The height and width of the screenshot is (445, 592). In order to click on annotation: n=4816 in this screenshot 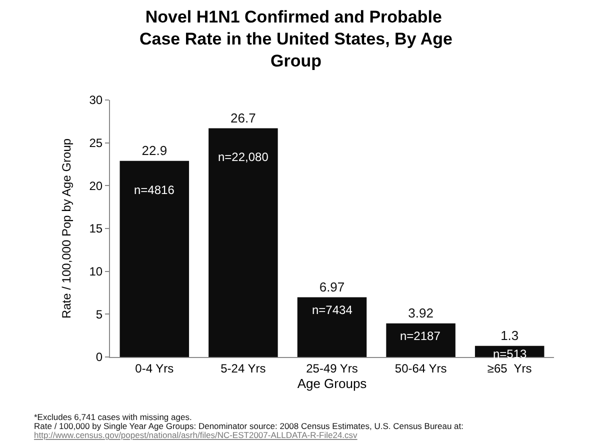, I will do `click(154, 190)`.